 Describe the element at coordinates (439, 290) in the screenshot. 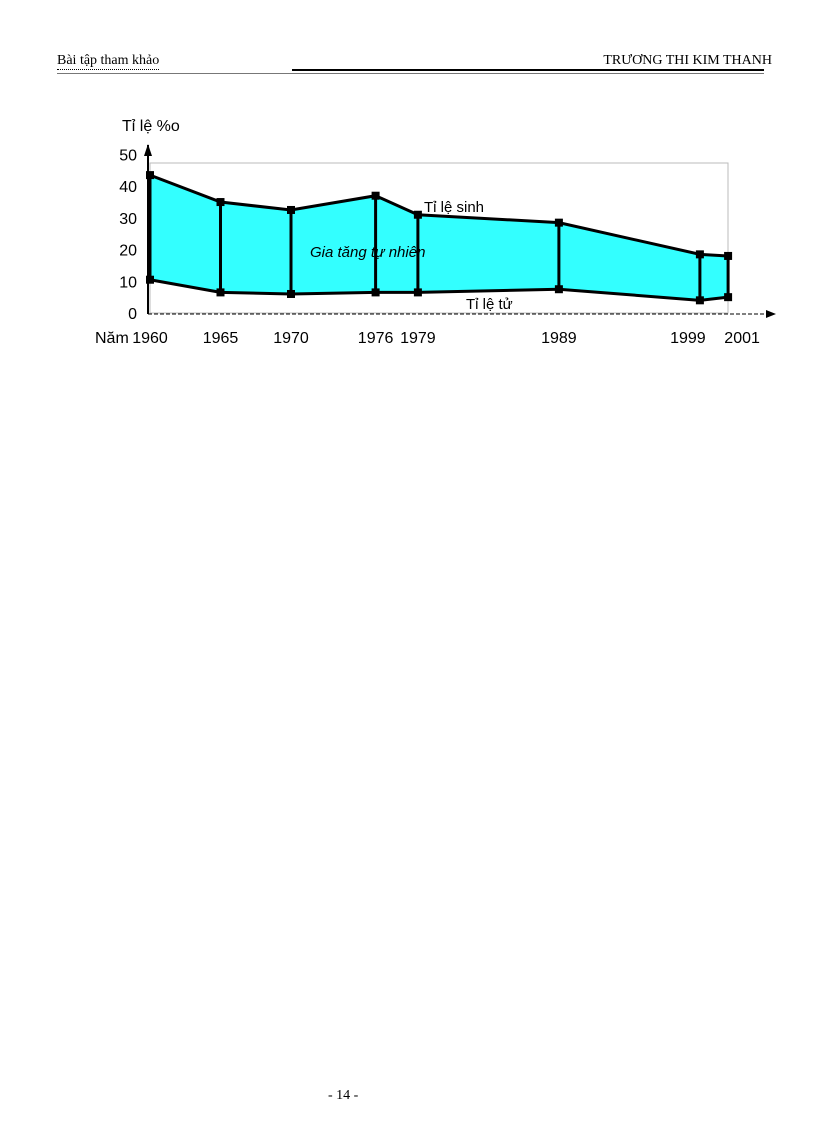

I see `death-rate-line` at that location.